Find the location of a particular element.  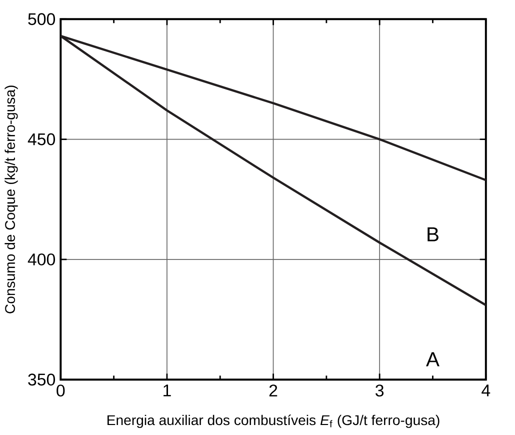

annotation: A is located at coordinates (433, 359).